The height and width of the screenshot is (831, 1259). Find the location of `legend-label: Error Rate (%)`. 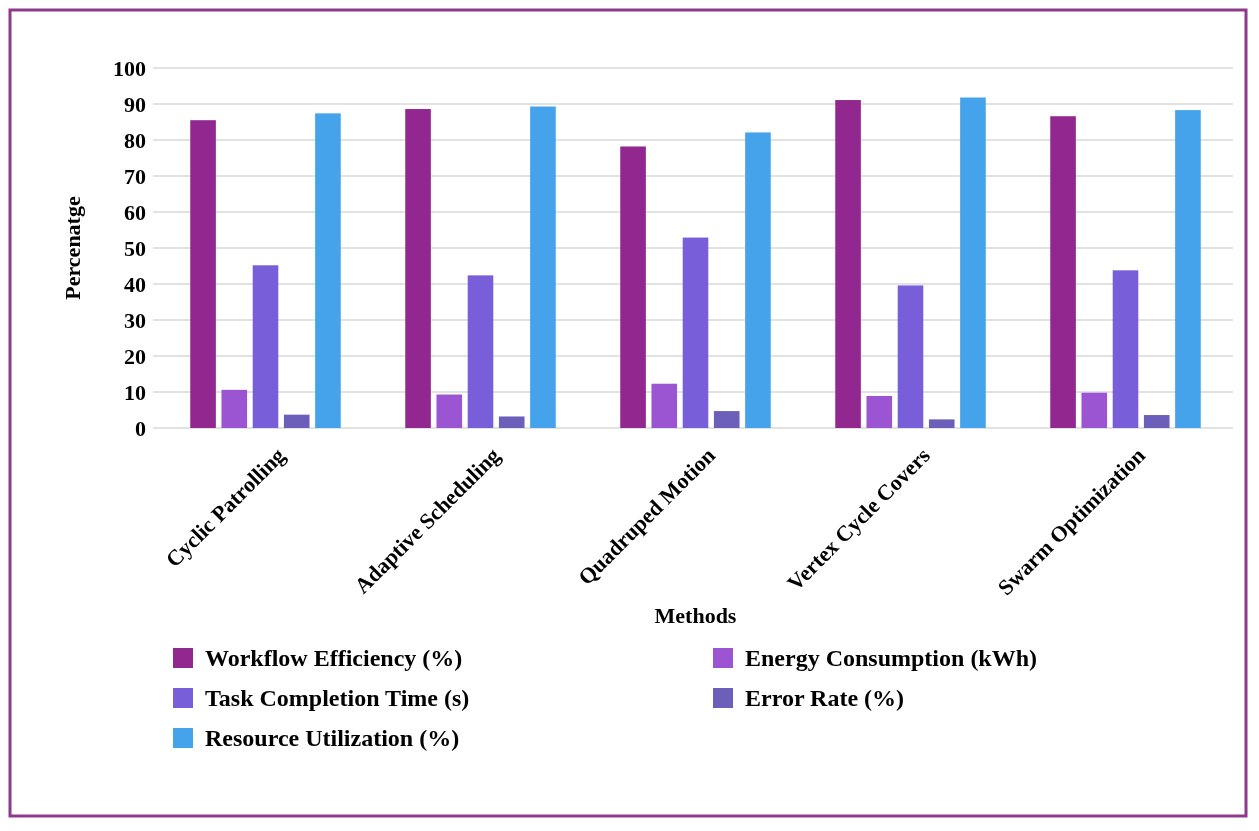

legend-label: Error Rate (%) is located at coordinates (825, 698).